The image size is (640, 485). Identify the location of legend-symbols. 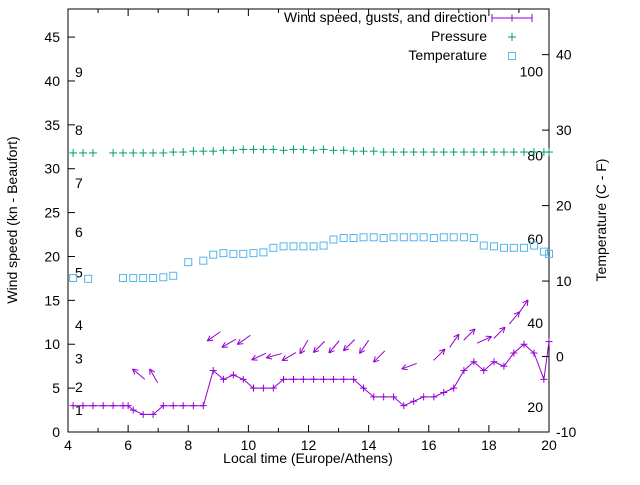
(512, 37).